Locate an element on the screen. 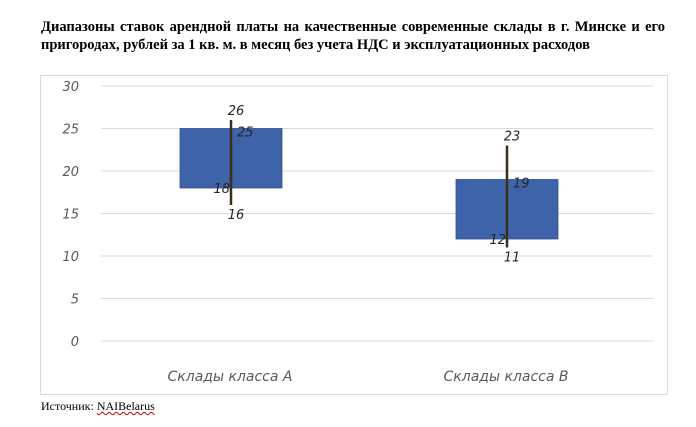 This screenshot has height=427, width=696. source-note: Источник: NAIBelarus is located at coordinates (98, 406).